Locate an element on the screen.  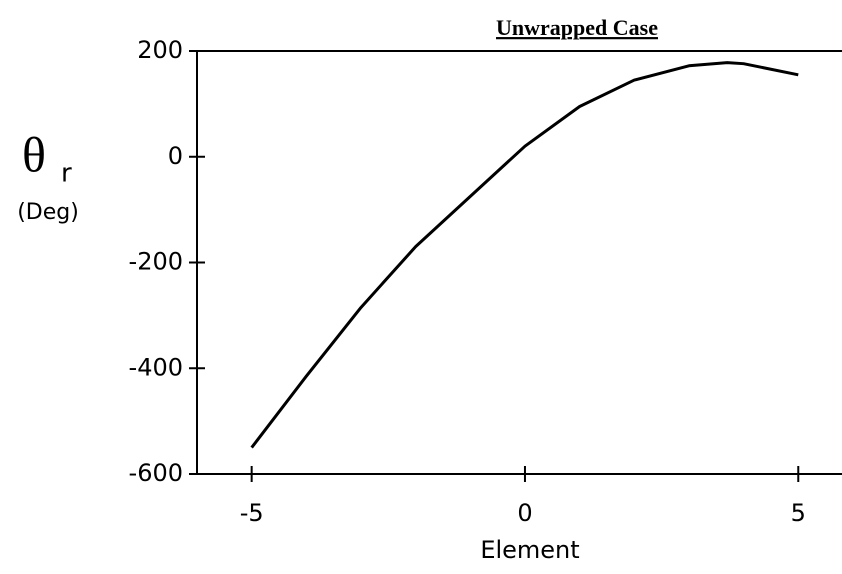
y-tick-label: -200 is located at coordinates (156, 262).